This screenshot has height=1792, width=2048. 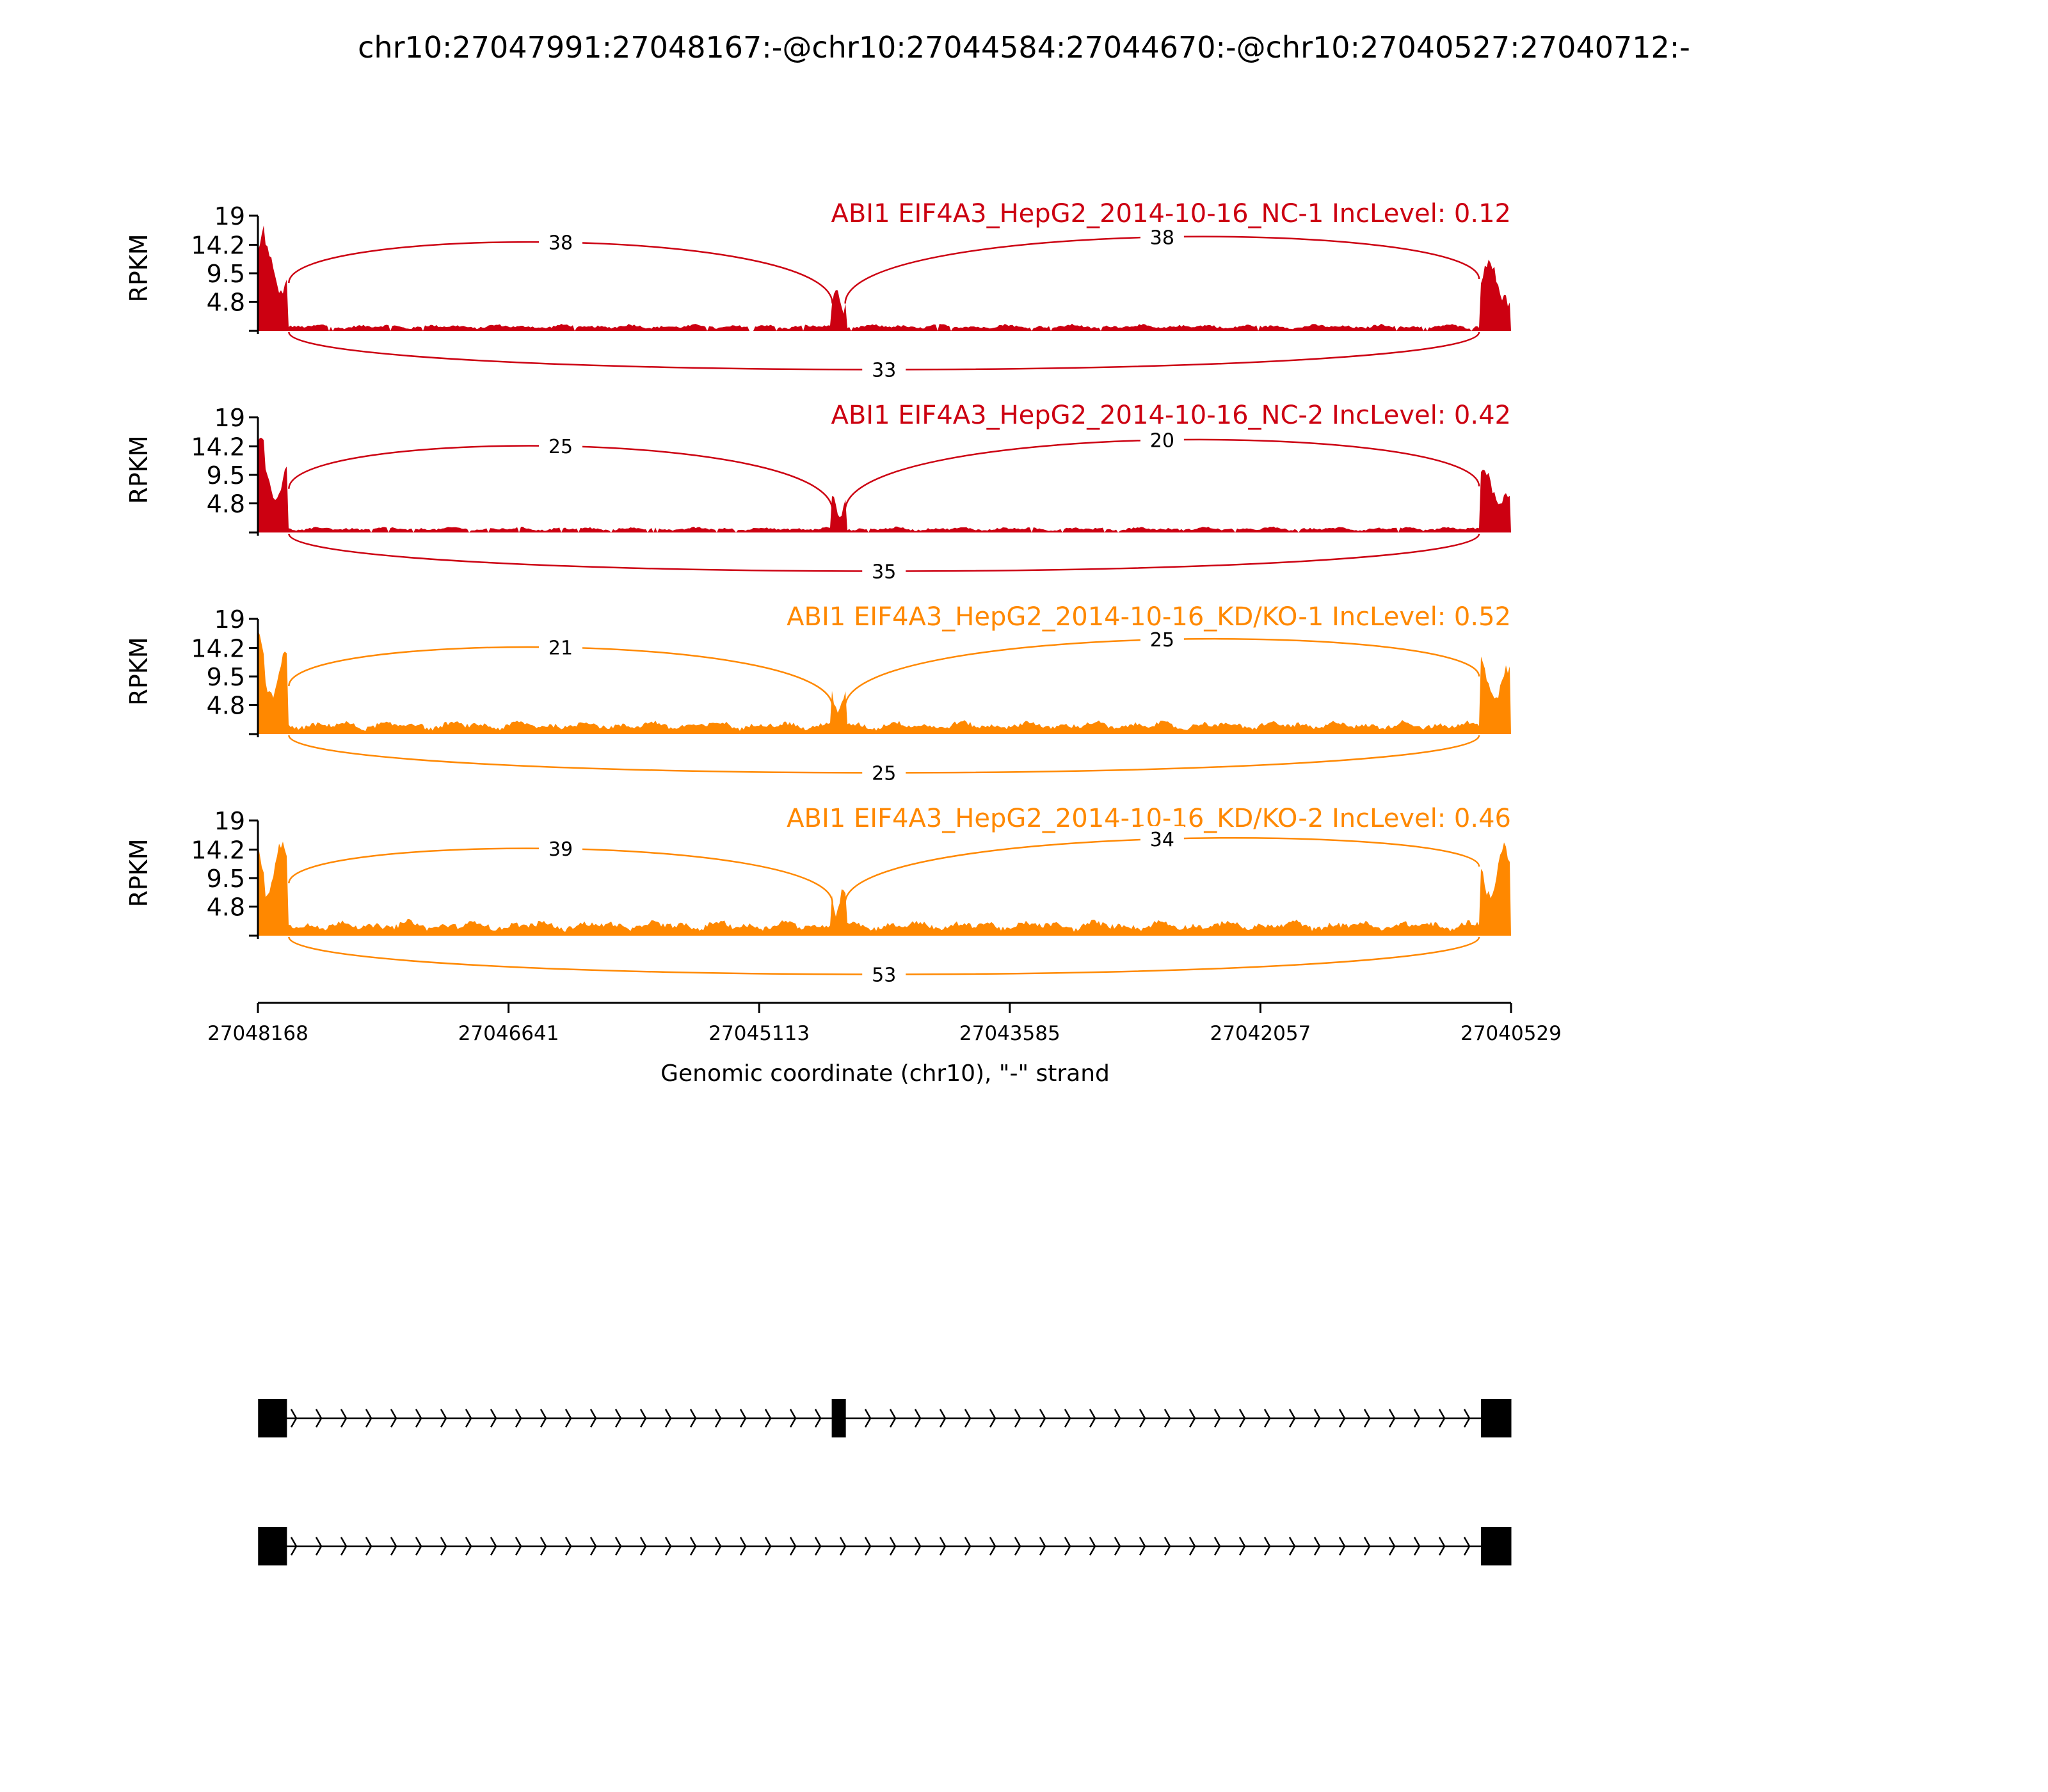 What do you see at coordinates (1496, 1546) in the screenshot?
I see `exon-block` at bounding box center [1496, 1546].